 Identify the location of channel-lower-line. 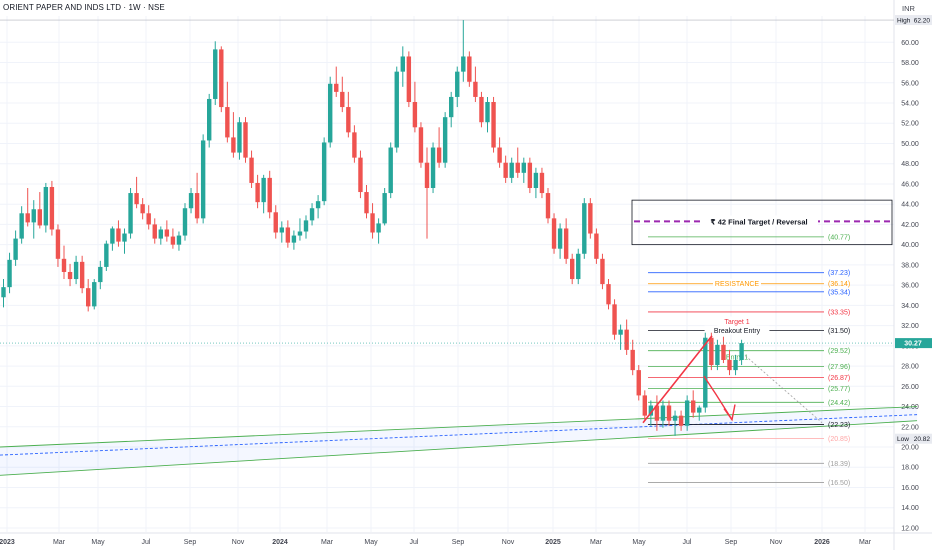
(459, 448).